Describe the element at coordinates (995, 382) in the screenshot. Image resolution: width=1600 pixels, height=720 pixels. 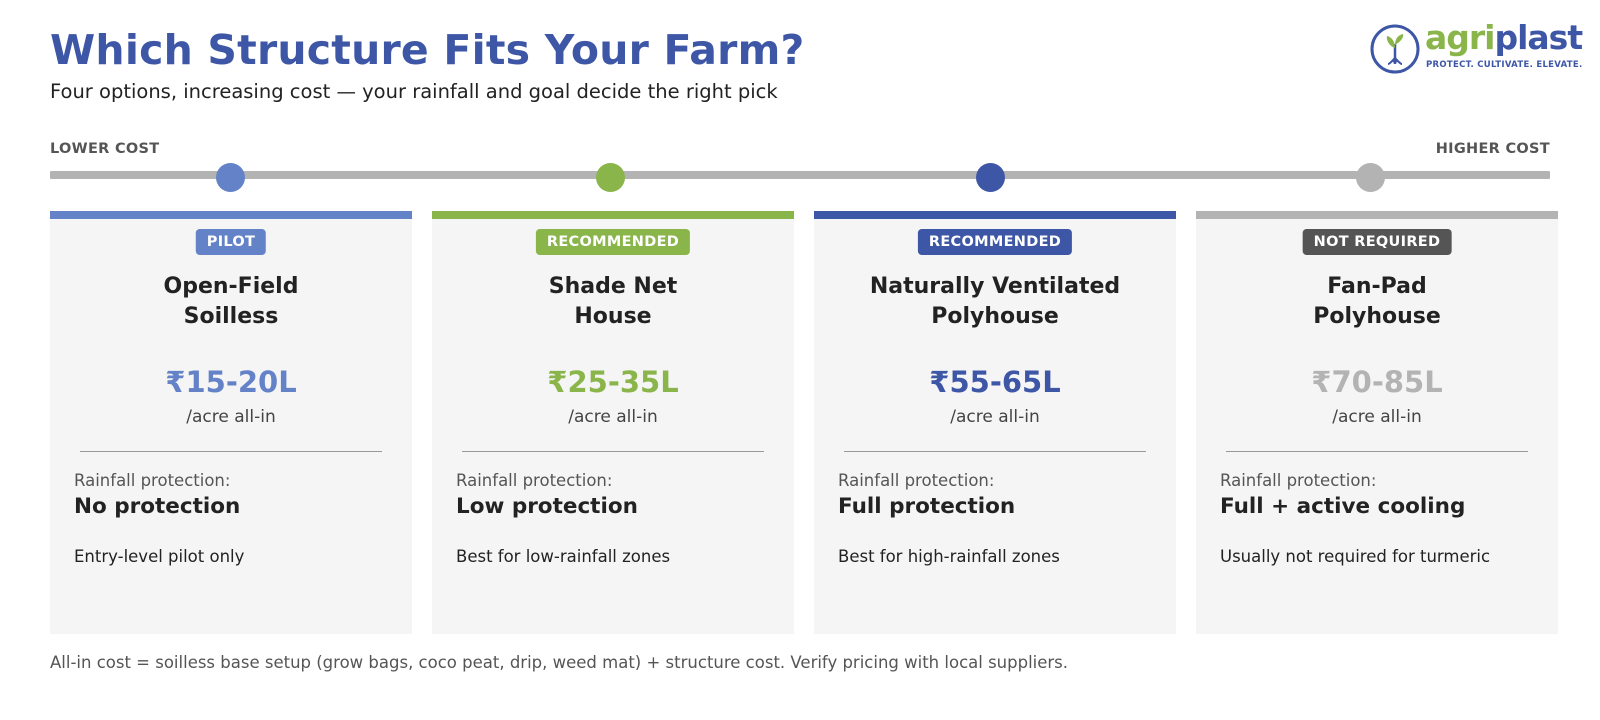
I see `option-price: ₹55-65L` at that location.